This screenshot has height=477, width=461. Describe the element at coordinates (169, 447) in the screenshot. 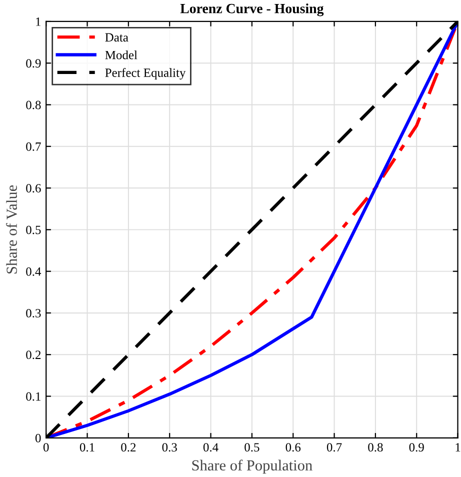

I see `x-tick-label: 0.3` at that location.